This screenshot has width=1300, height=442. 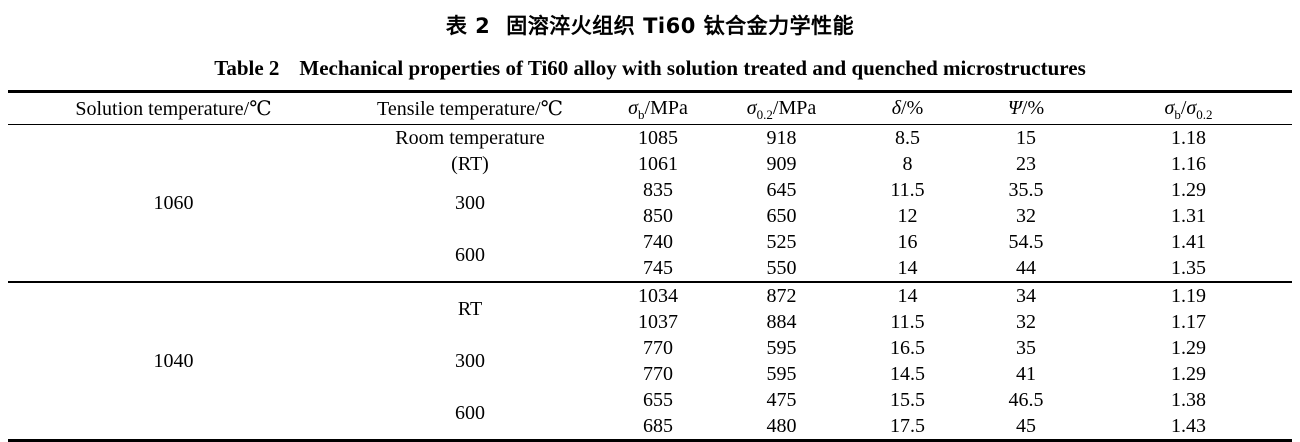 I want to click on col-header-delta: δ/%, so click(x=907, y=108).